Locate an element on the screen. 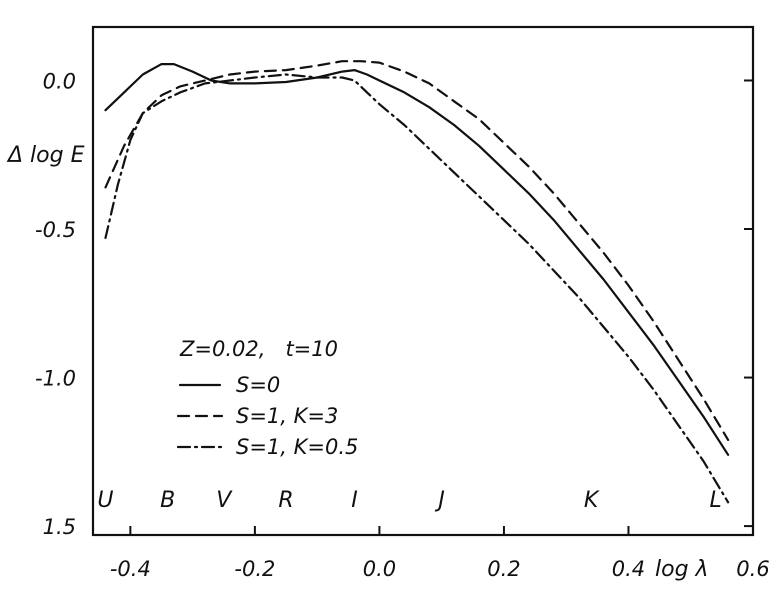  x-tick-label: 0.0 is located at coordinates (379, 569).